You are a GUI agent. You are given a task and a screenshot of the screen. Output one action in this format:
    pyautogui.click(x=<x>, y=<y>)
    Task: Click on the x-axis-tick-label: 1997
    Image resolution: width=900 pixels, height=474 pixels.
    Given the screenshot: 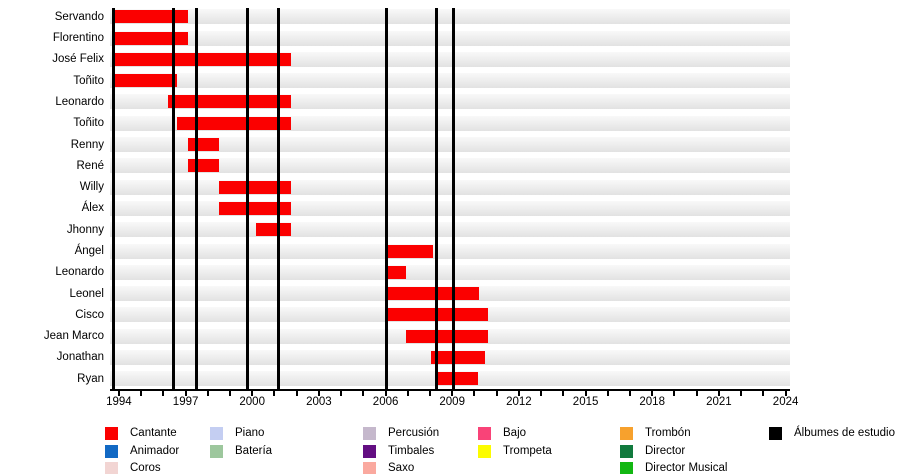 What is the action you would take?
    pyautogui.click(x=185, y=402)
    